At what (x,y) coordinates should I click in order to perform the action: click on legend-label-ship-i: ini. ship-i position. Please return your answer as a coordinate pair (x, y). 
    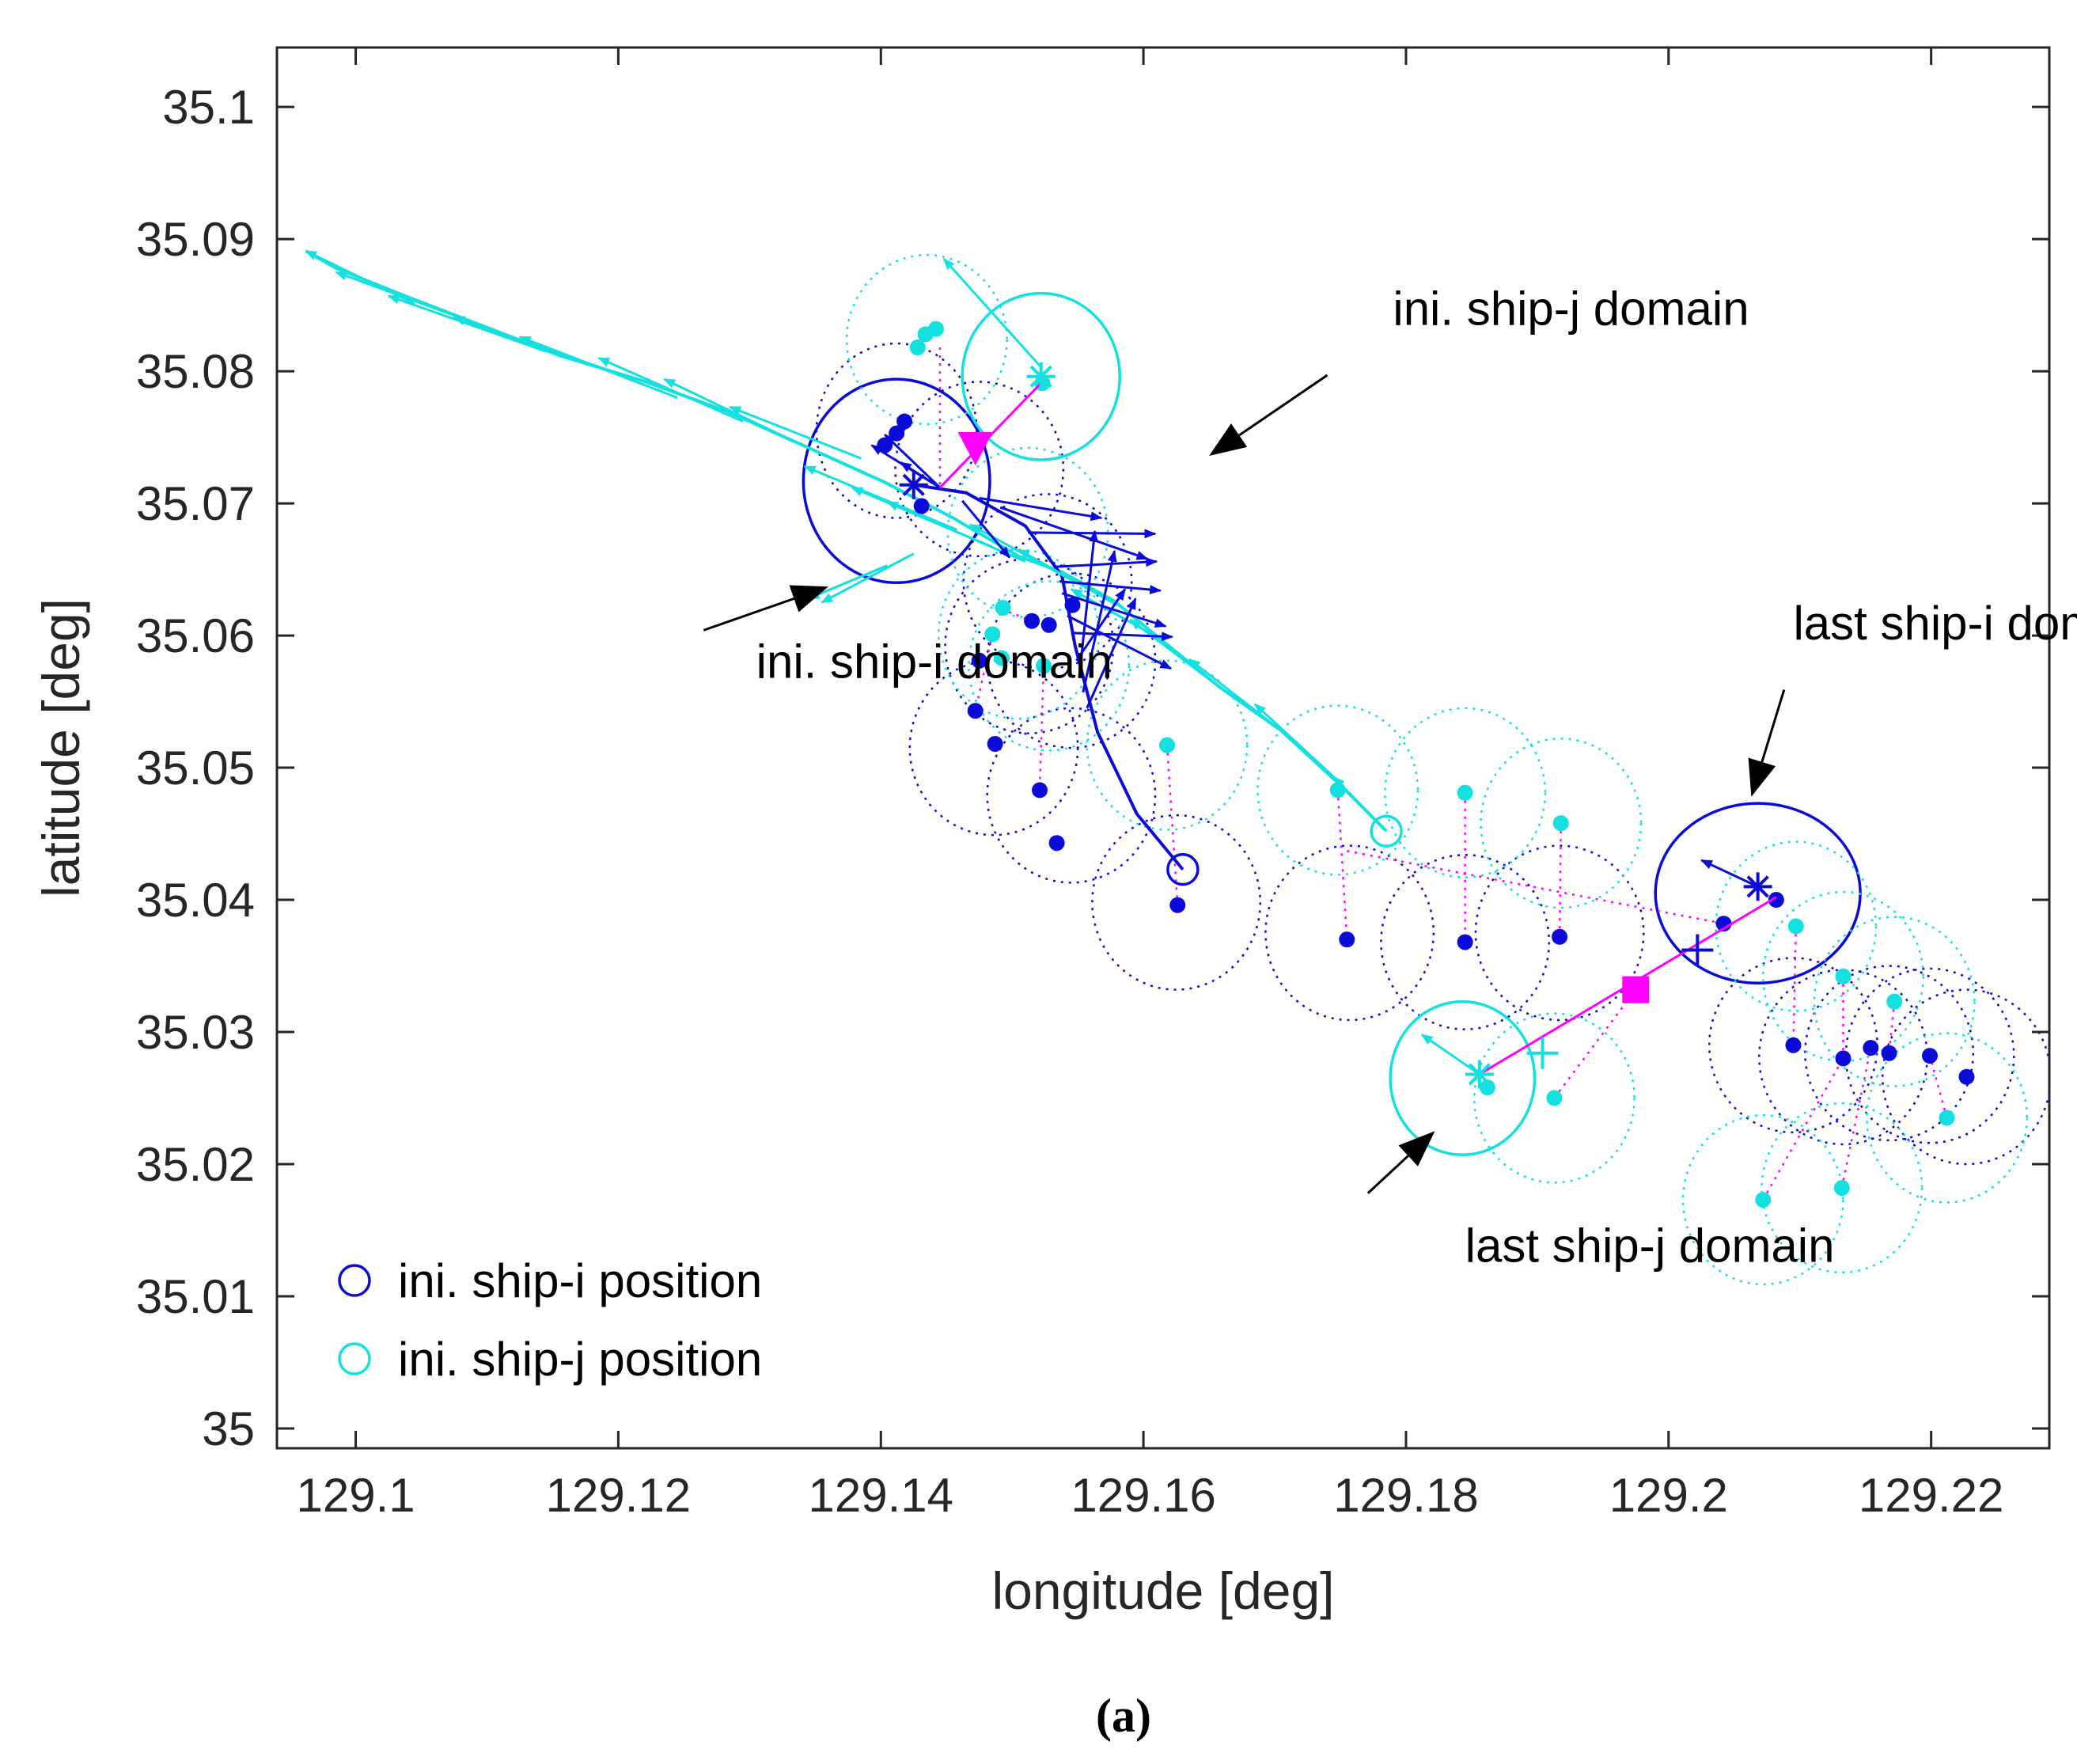
    Looking at the image, I should click on (580, 1281).